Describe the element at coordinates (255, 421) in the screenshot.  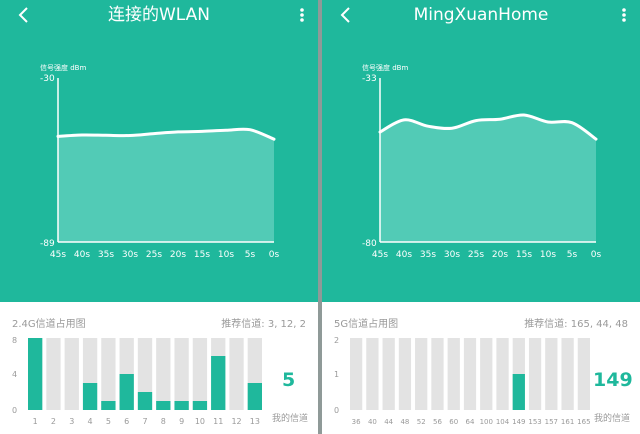
I see `channel-label: 13` at that location.